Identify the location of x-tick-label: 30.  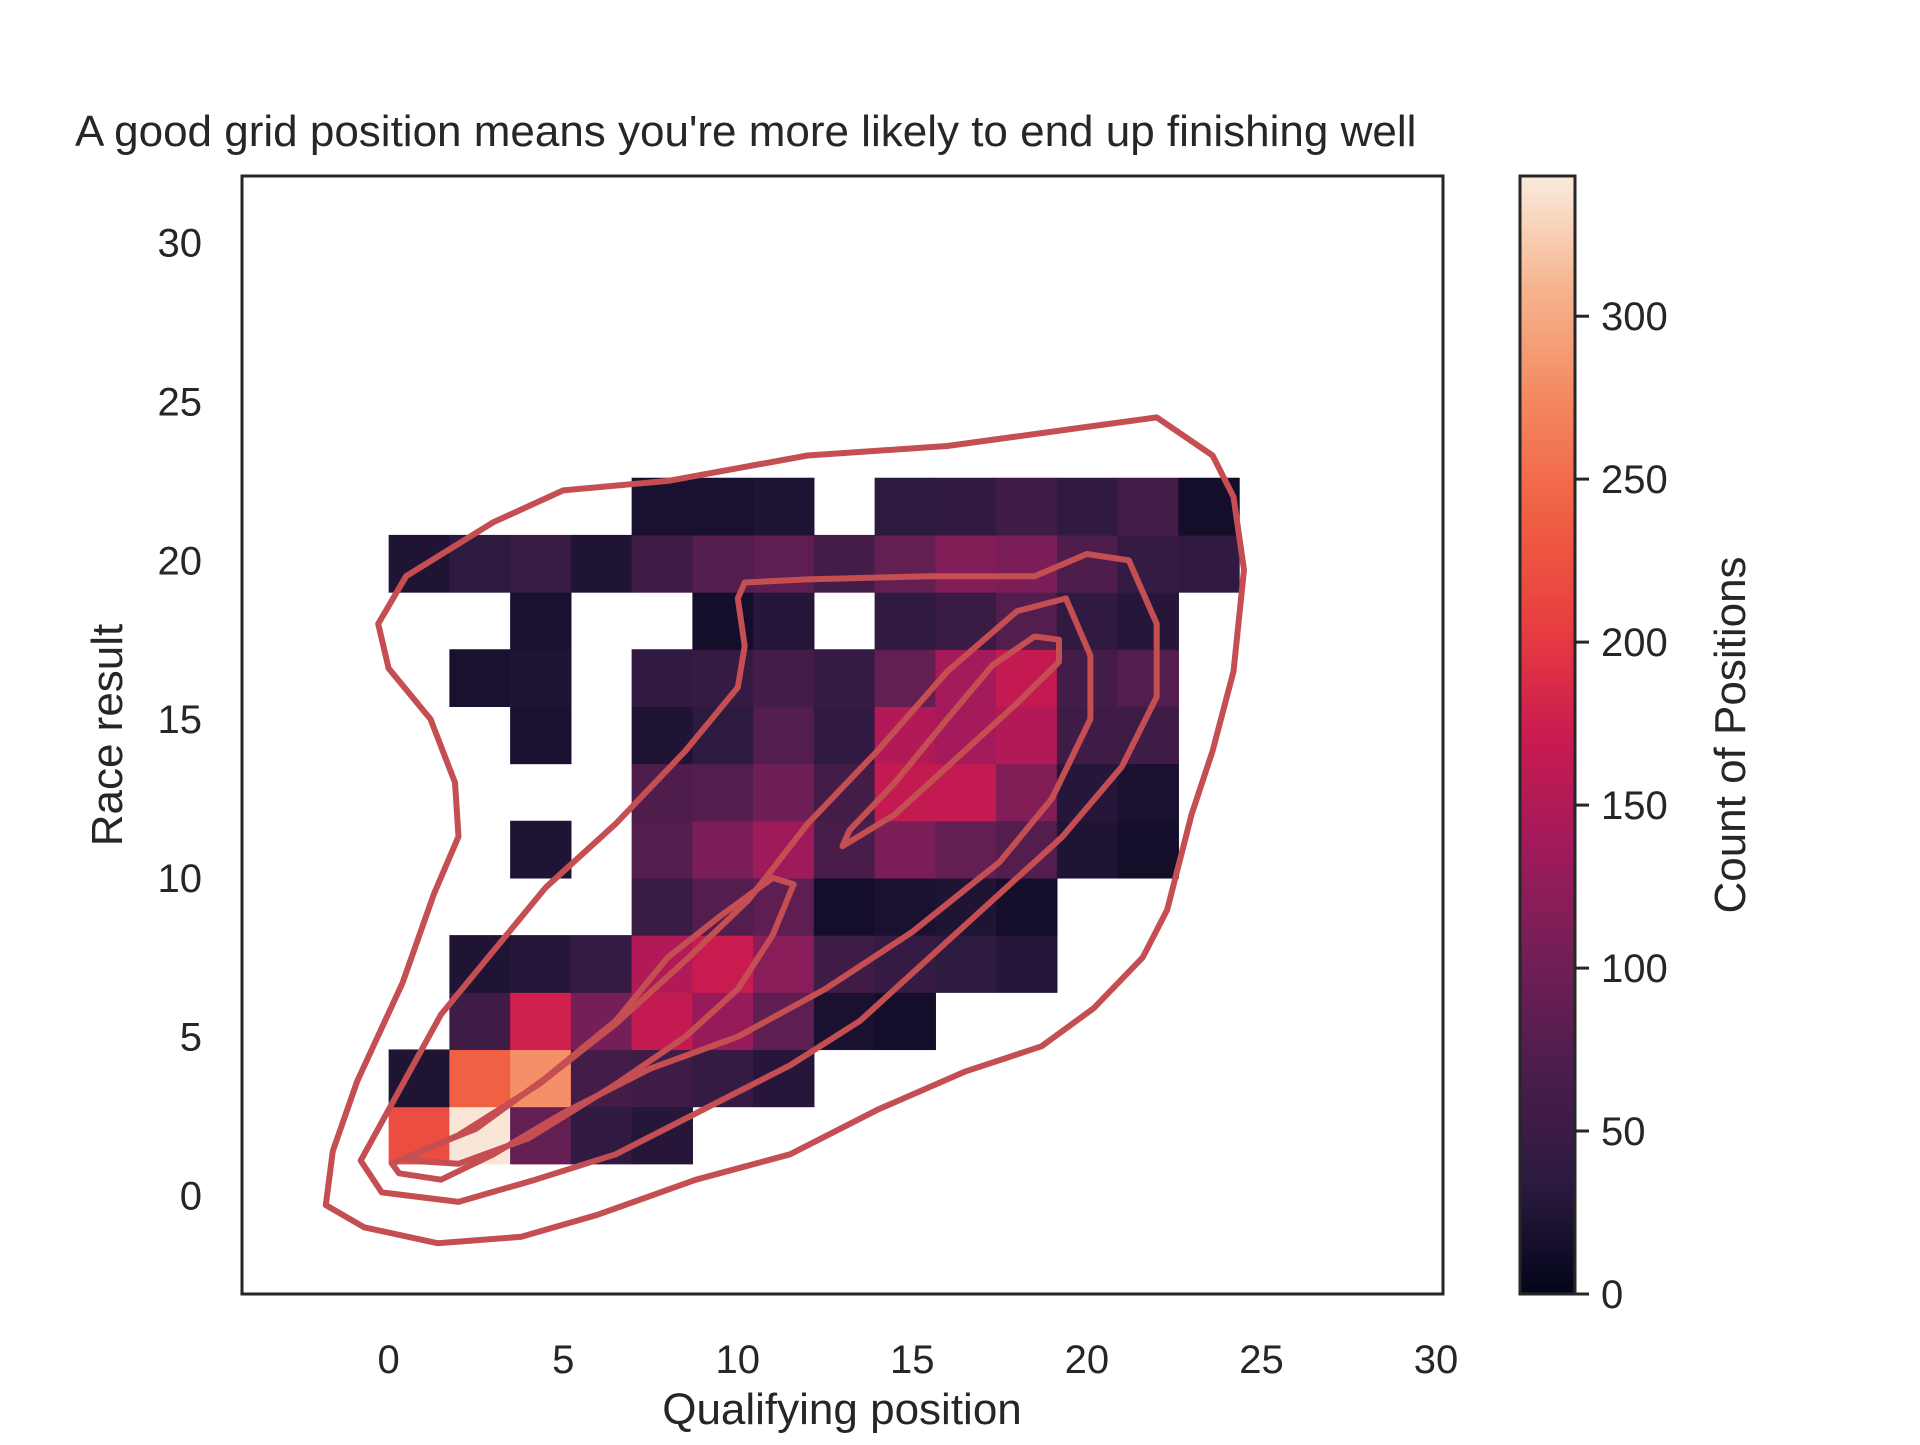
(1436, 1360).